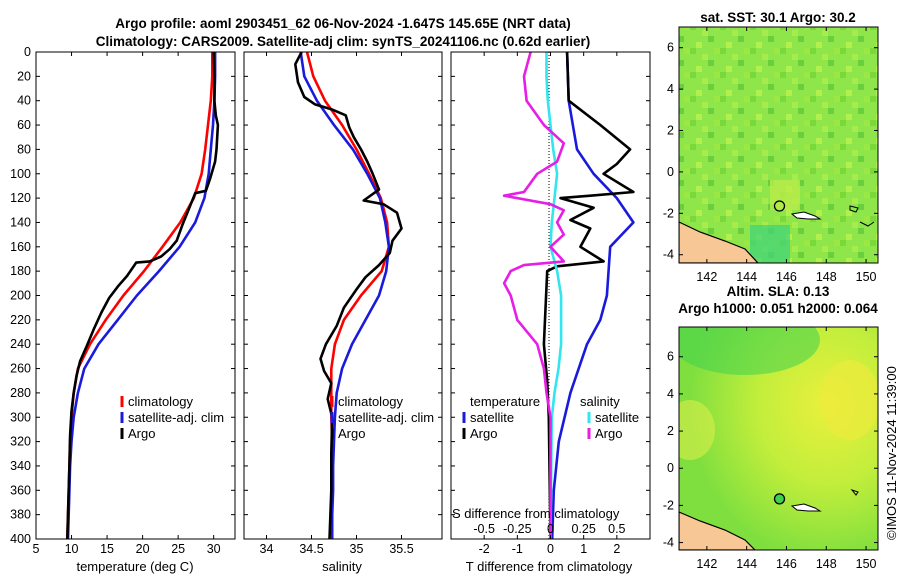  I want to click on sla-island, so click(806, 507).